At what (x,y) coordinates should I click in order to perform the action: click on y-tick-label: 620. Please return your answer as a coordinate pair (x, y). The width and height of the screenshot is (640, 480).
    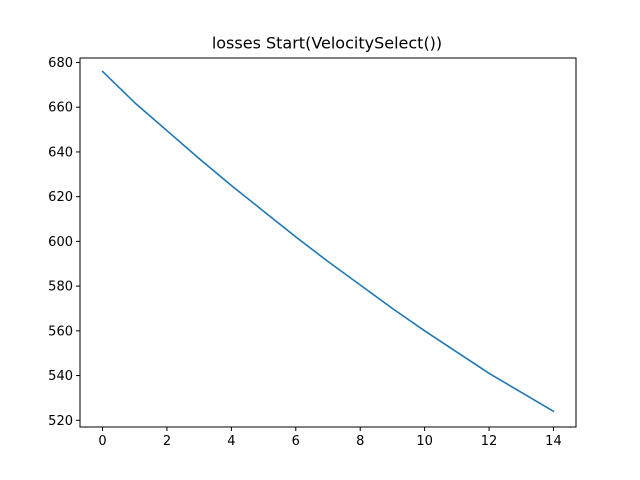
    Looking at the image, I should click on (60, 197).